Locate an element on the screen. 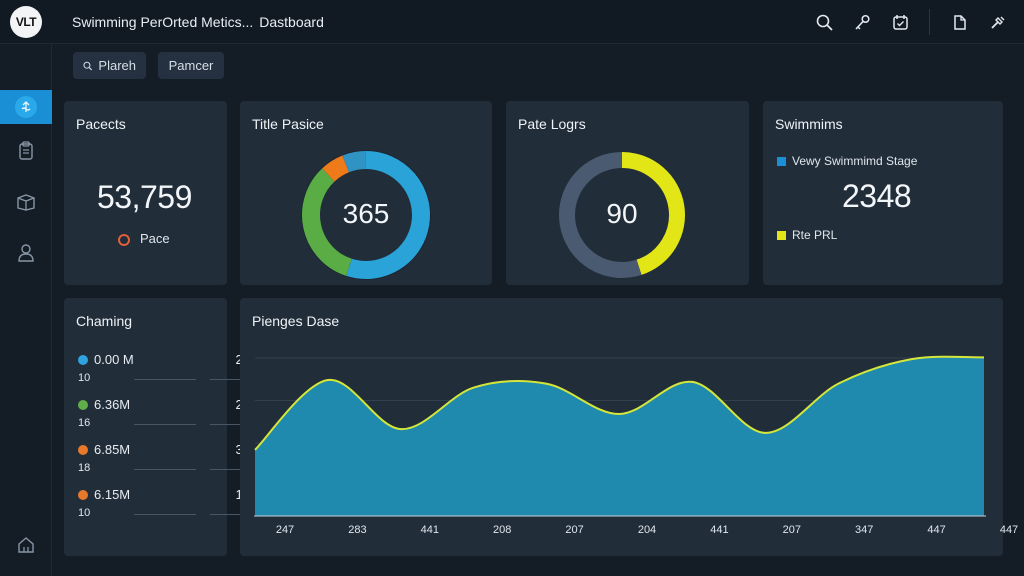  app-title: Swimming PerOrted Metics... Dastboard is located at coordinates (198, 22).